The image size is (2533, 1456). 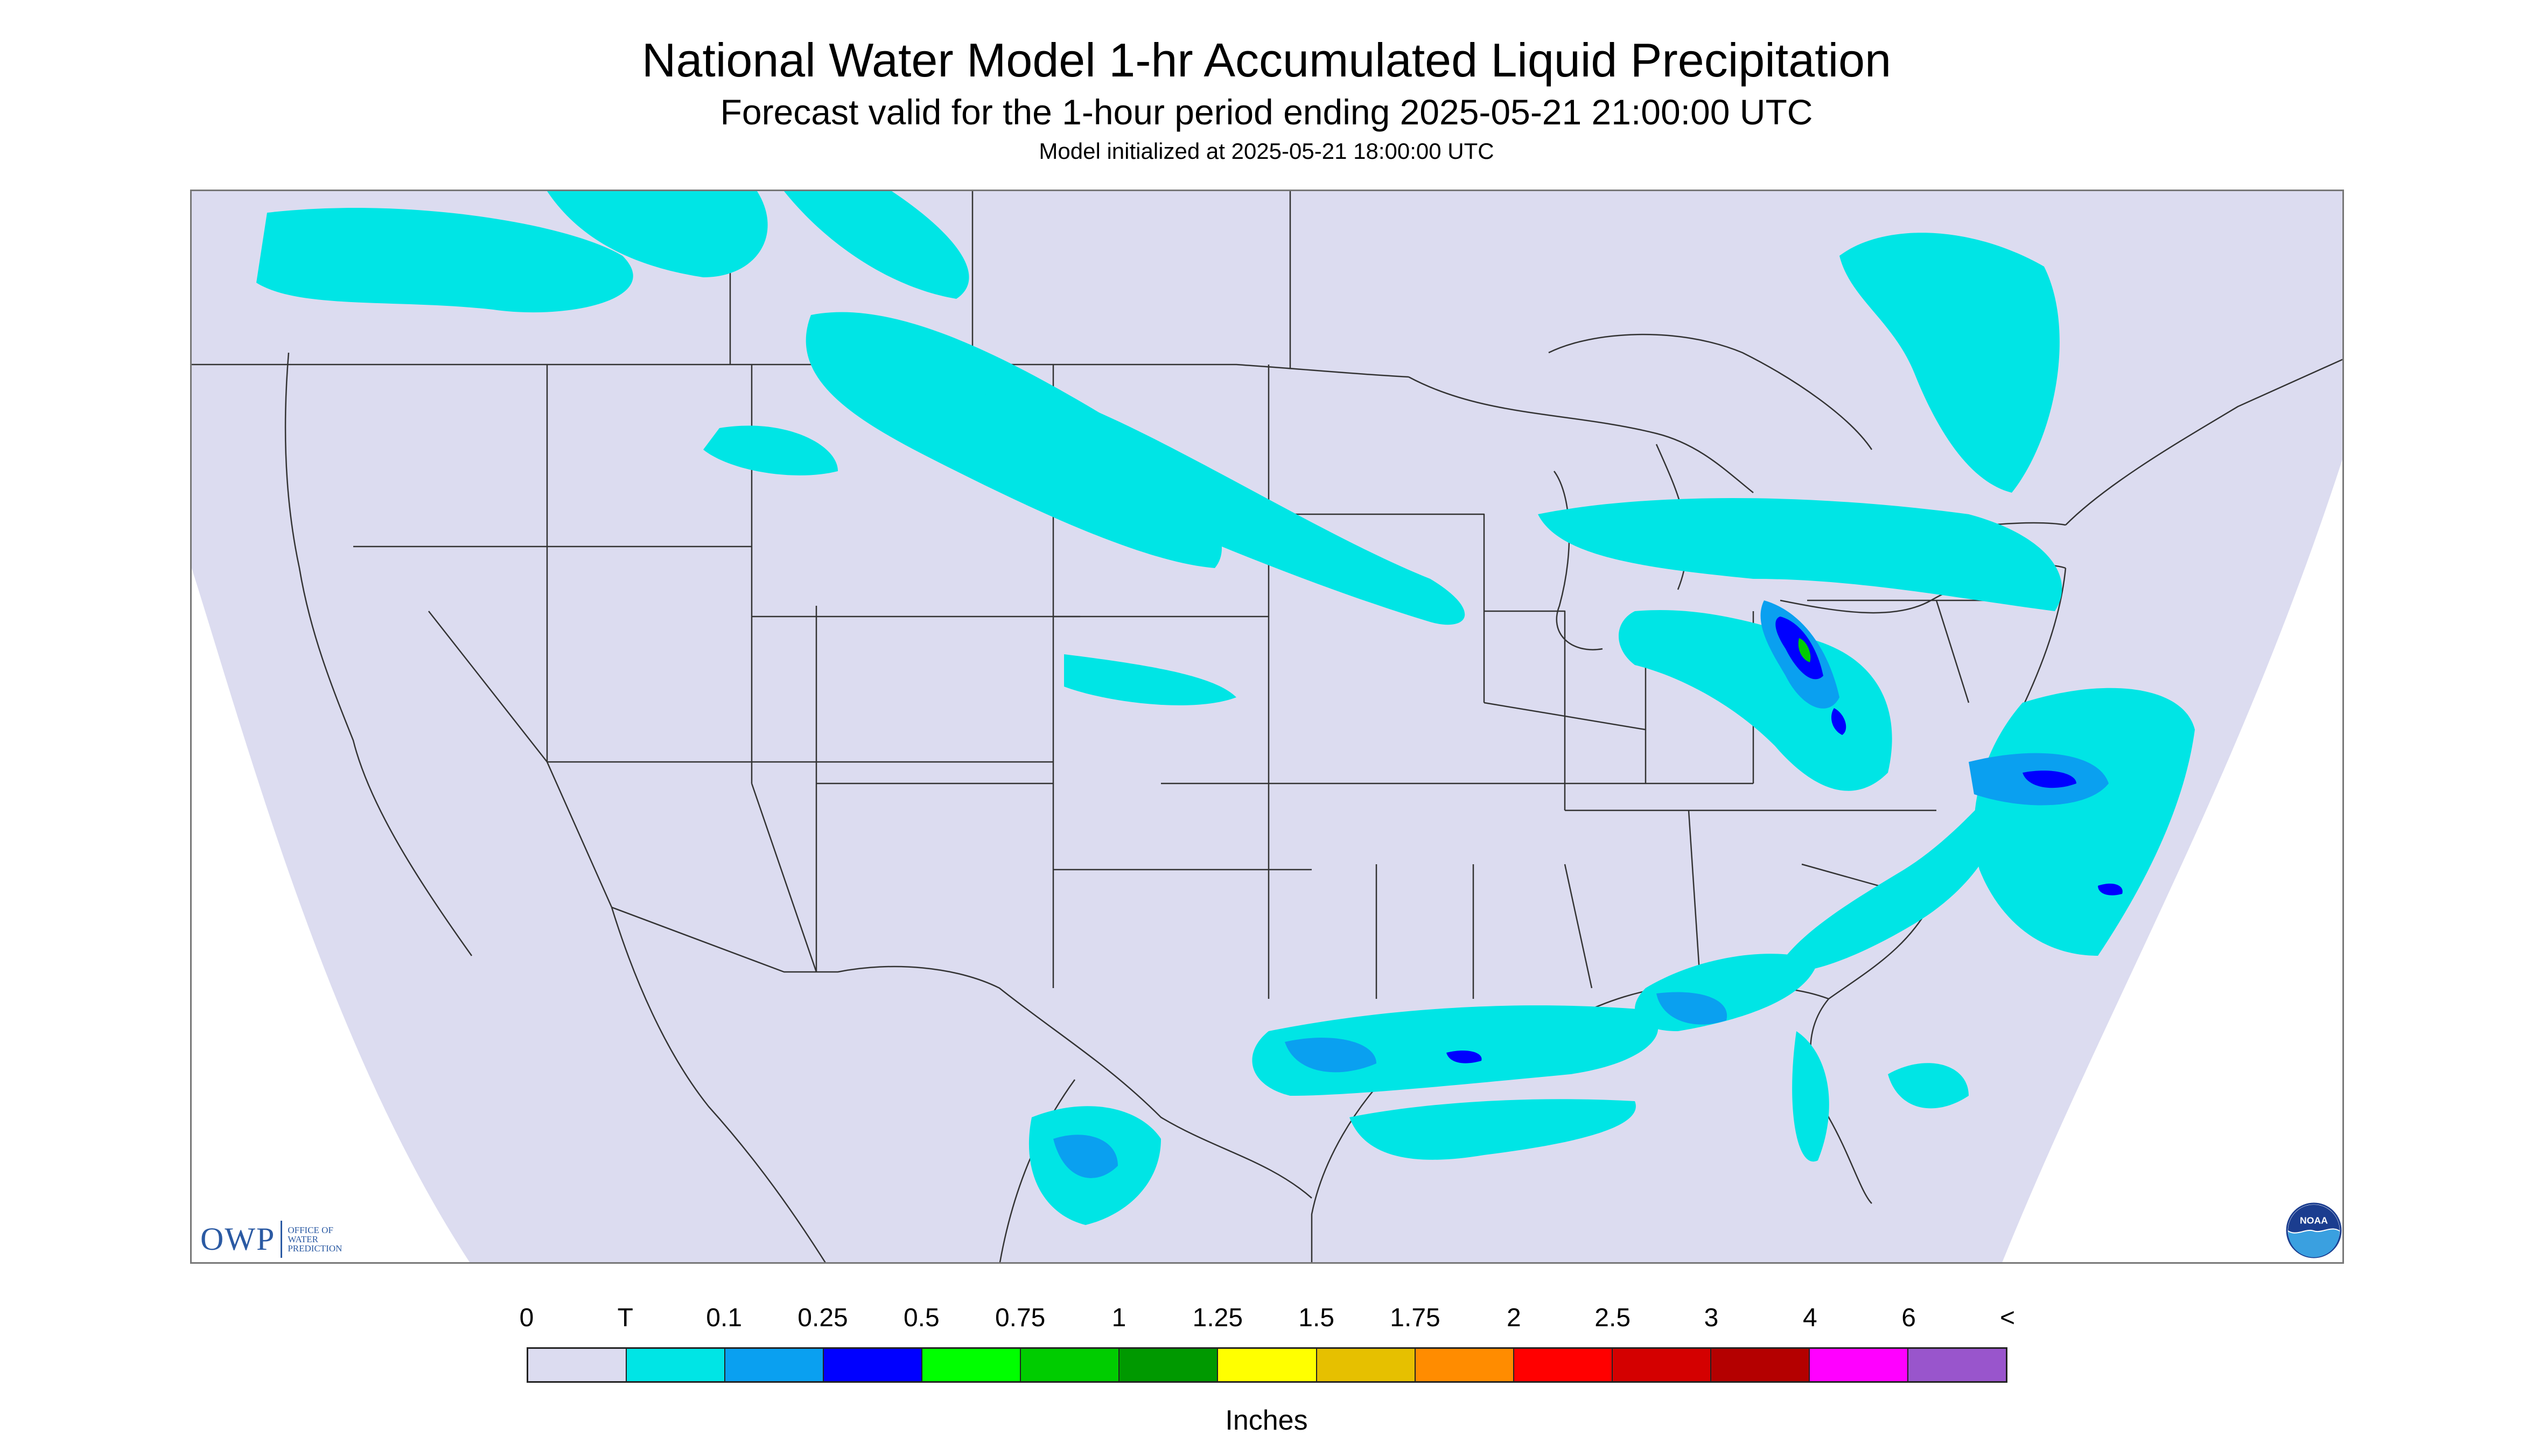 What do you see at coordinates (1909, 1318) in the screenshot?
I see `legend-tick: 6` at bounding box center [1909, 1318].